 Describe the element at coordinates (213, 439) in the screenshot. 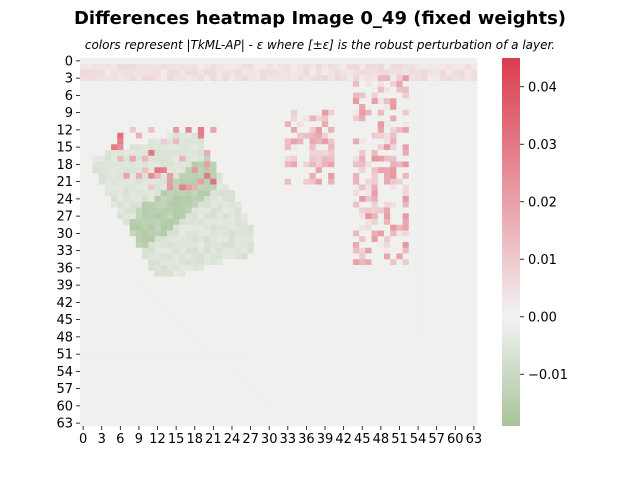

I see `x-tick-label: 21` at that location.